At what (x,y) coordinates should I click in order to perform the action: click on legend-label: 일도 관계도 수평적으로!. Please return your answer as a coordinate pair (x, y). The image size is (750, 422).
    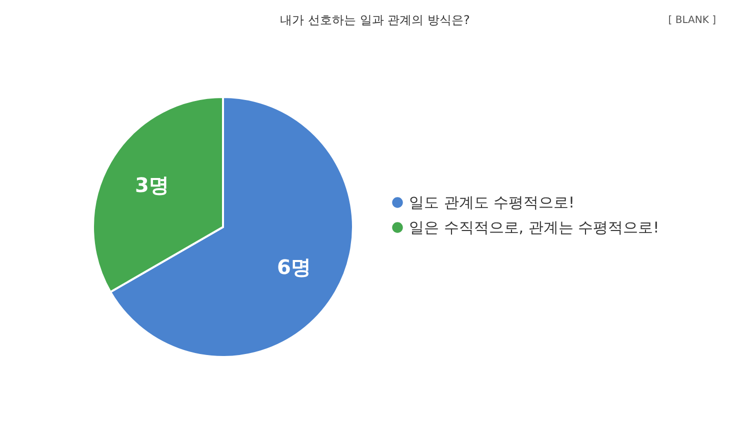
    Looking at the image, I should click on (492, 203).